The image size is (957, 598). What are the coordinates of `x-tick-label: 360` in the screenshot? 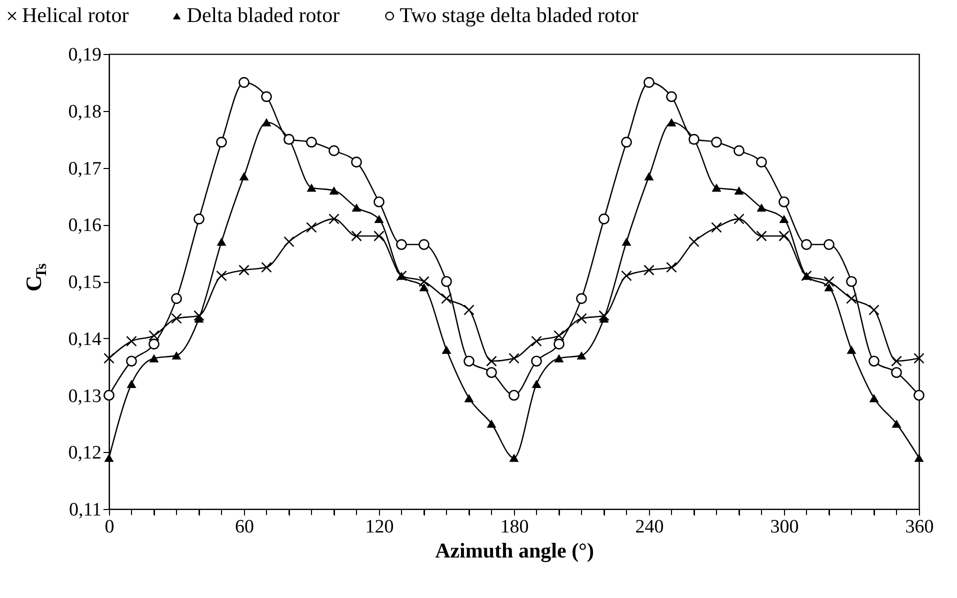 It's located at (919, 527).